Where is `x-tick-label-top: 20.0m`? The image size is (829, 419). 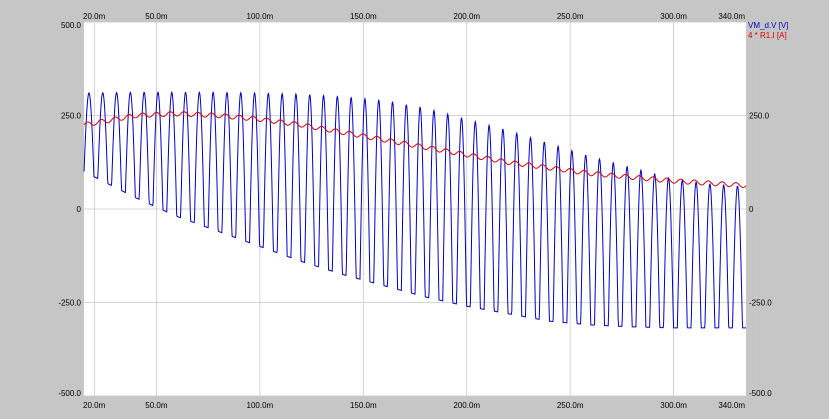
x-tick-label-top: 20.0m is located at coordinates (94, 16).